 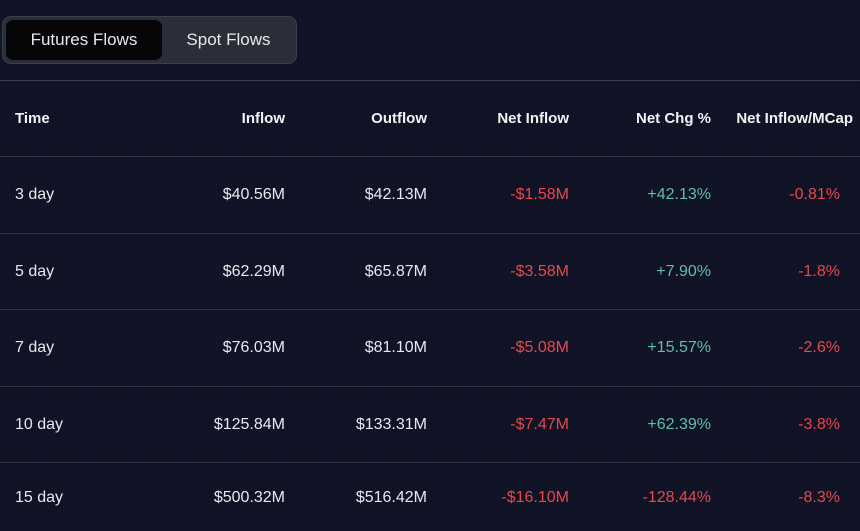 What do you see at coordinates (39, 424) in the screenshot?
I see `cell-time: 10 day` at bounding box center [39, 424].